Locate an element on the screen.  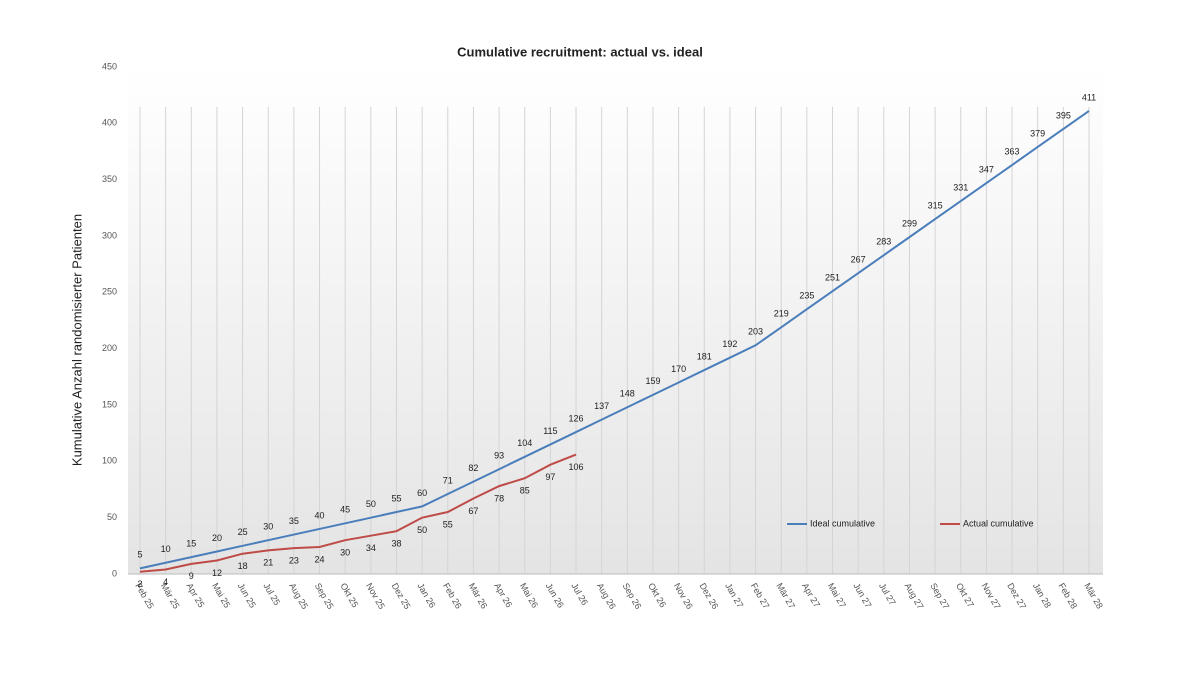
data-label: 2 is located at coordinates (139, 584).